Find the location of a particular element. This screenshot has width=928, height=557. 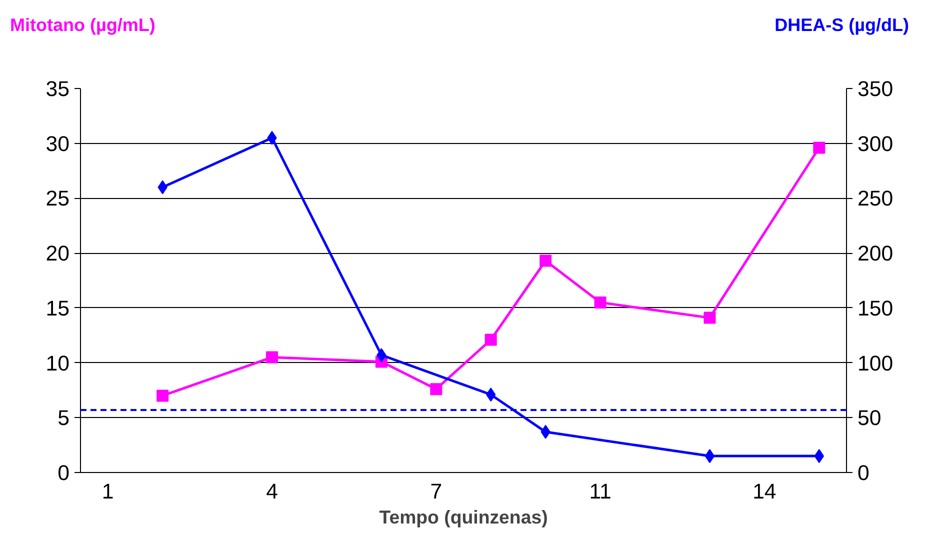

y-tick-label: 35 is located at coordinates (58, 89).